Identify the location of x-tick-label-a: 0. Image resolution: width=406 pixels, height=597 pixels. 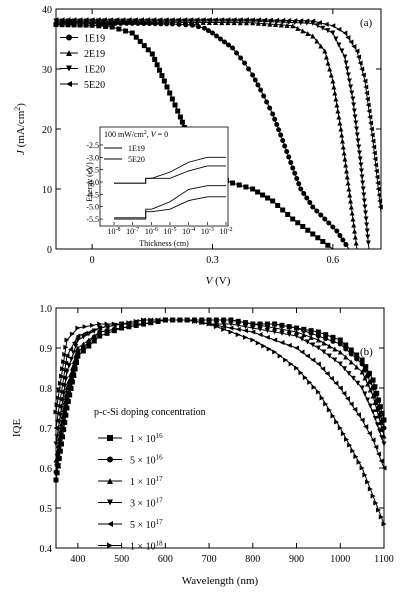
(92, 260).